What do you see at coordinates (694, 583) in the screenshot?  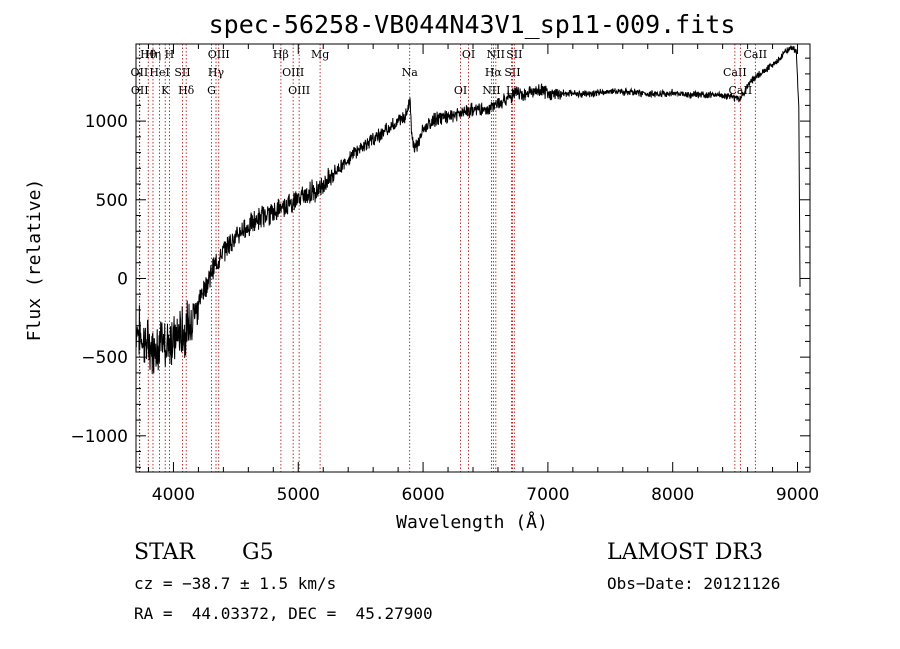 I see `observation-date: Obs−Date: 20121126` at bounding box center [694, 583].